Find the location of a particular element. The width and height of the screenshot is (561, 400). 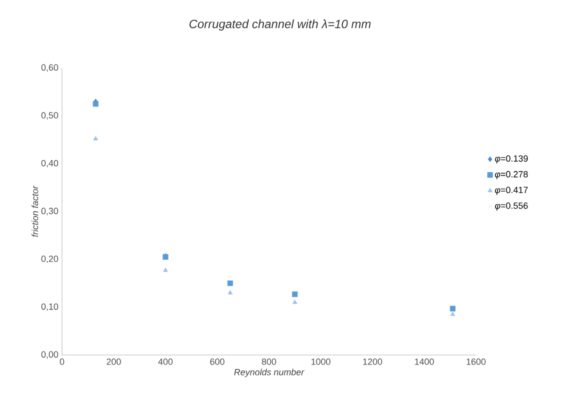

y-tick-label: 0,30 is located at coordinates (49, 212).